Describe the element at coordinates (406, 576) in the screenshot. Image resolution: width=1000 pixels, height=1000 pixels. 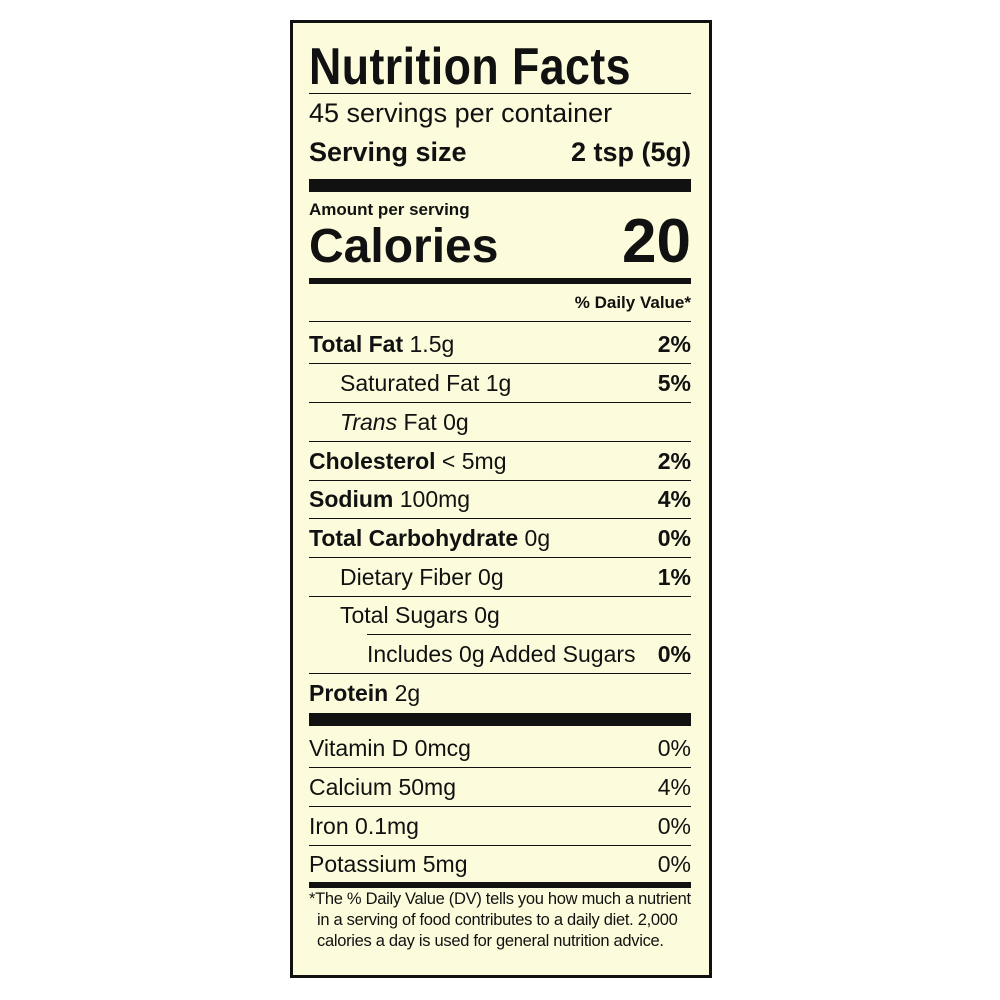
I see `nutrient-name: Dietary Fiber` at that location.